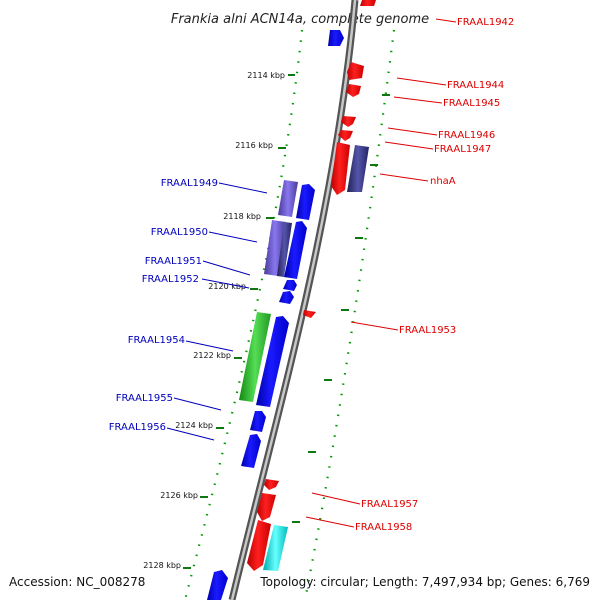 This screenshot has height=600, width=600. What do you see at coordinates (336, 38) in the screenshot?
I see `gene-FRAAL1941` at bounding box center [336, 38].